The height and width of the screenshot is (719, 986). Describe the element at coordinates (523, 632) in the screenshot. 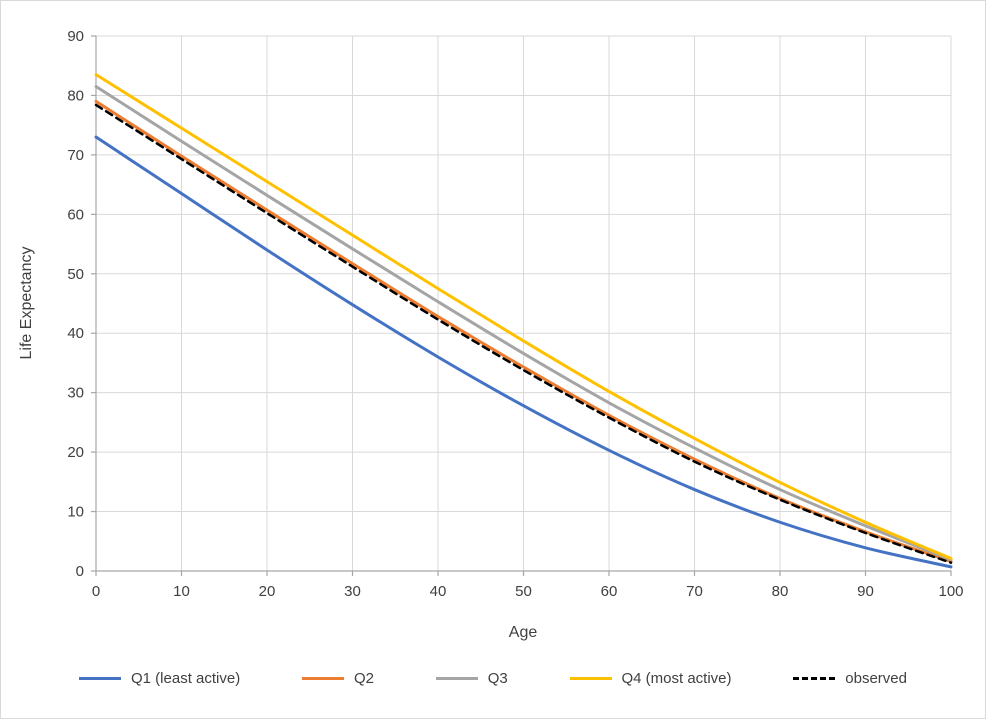

I see `x-axis-title: Age` at that location.